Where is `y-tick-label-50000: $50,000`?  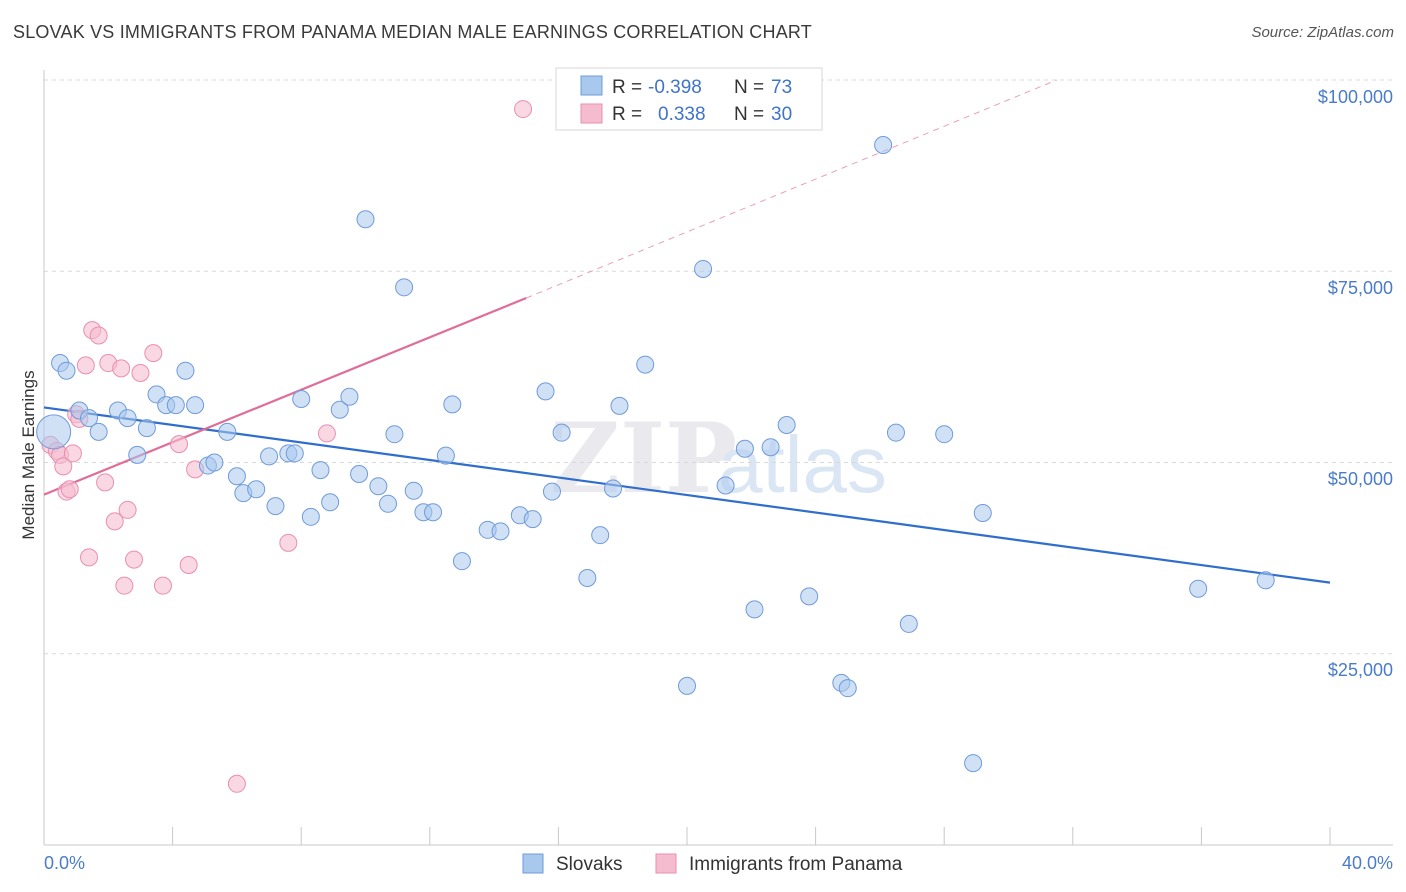 y-tick-label-50000: $50,000 is located at coordinates (1360, 479).